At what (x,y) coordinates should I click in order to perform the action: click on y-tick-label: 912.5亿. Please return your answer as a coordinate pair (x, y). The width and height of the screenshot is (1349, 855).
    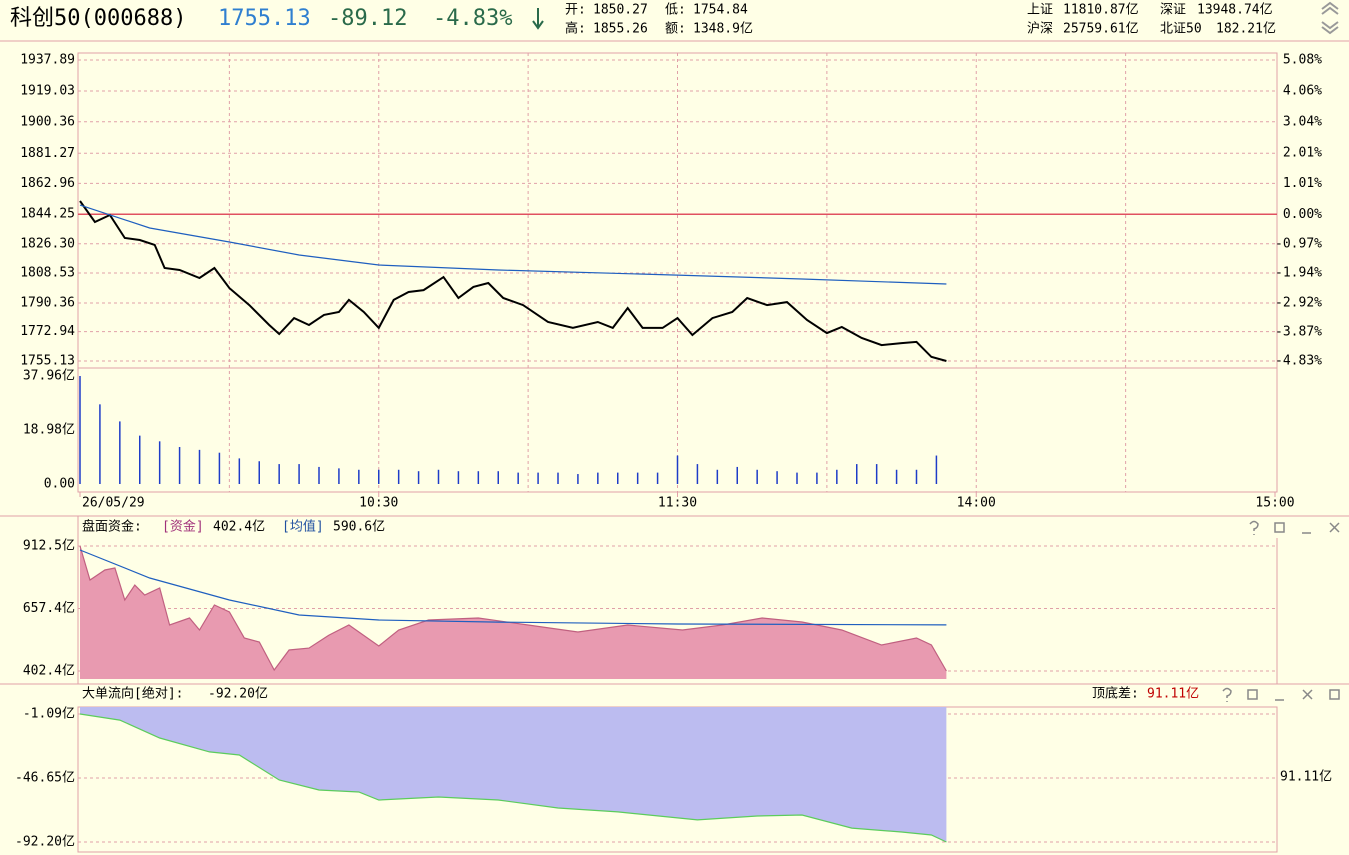
    Looking at the image, I should click on (49, 546).